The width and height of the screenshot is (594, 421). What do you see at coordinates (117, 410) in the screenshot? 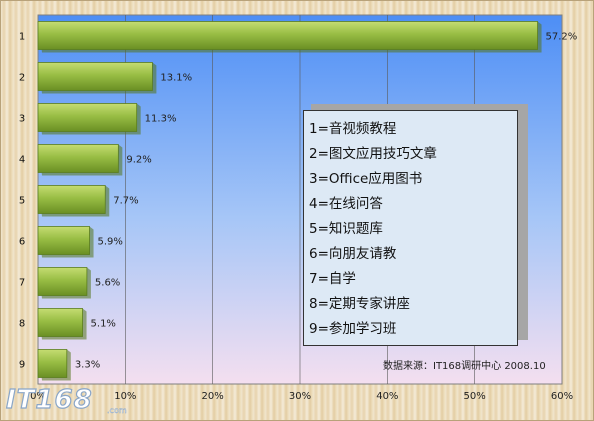
I see `svg-text: .com` at bounding box center [117, 410].